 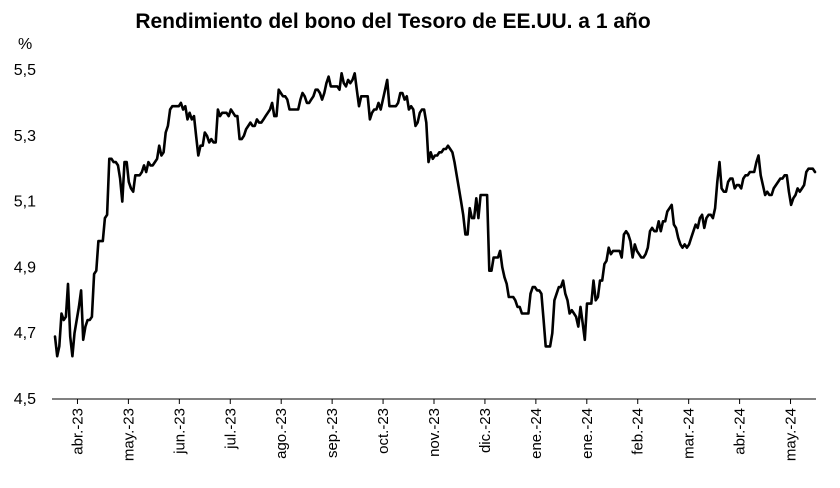 I want to click on y-tick-label: 5,5, so click(x=25, y=70).